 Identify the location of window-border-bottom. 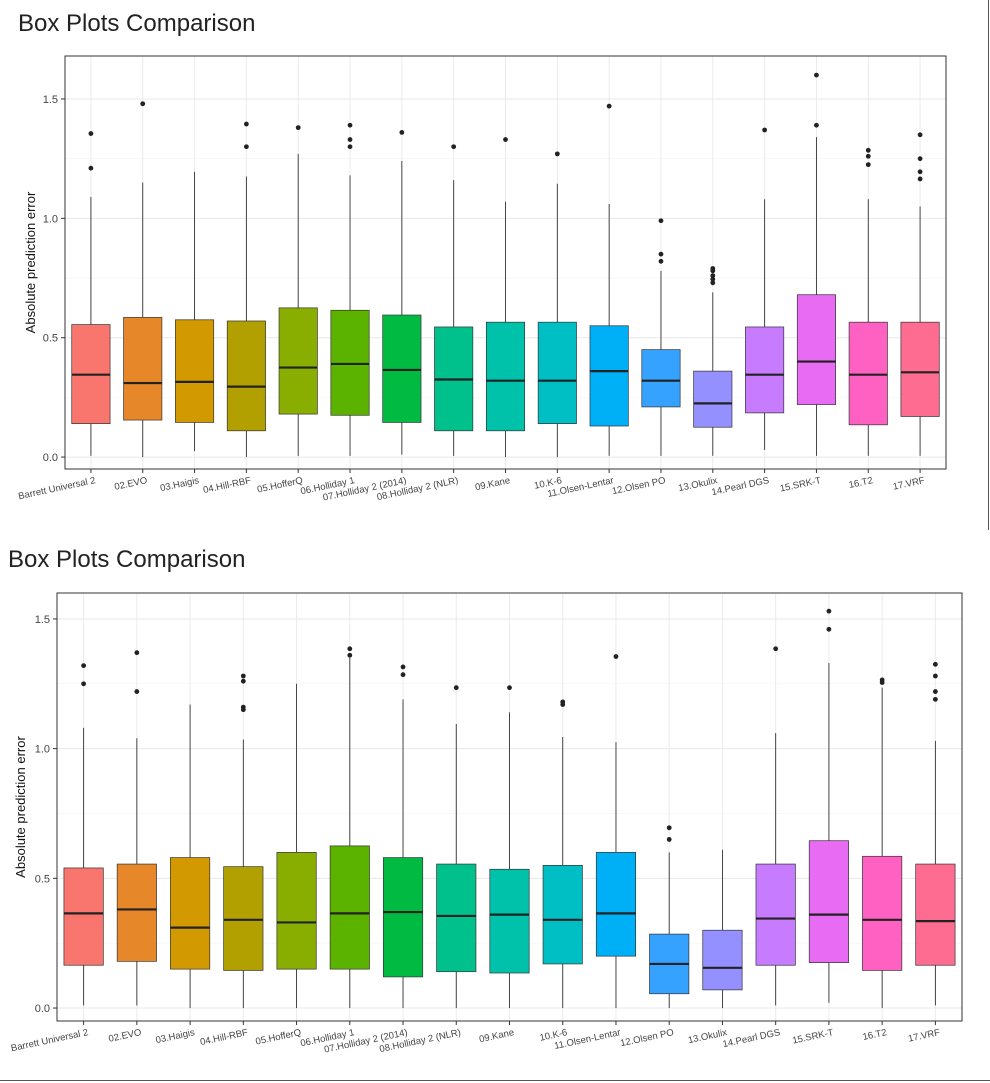
(495, 1080).